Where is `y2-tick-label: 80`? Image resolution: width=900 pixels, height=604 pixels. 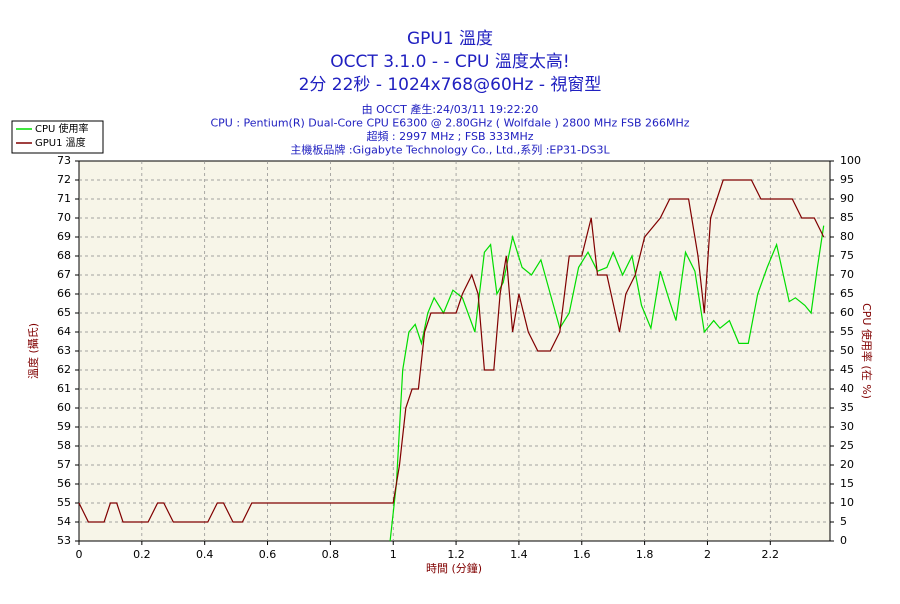
y2-tick-label: 80 is located at coordinates (847, 236).